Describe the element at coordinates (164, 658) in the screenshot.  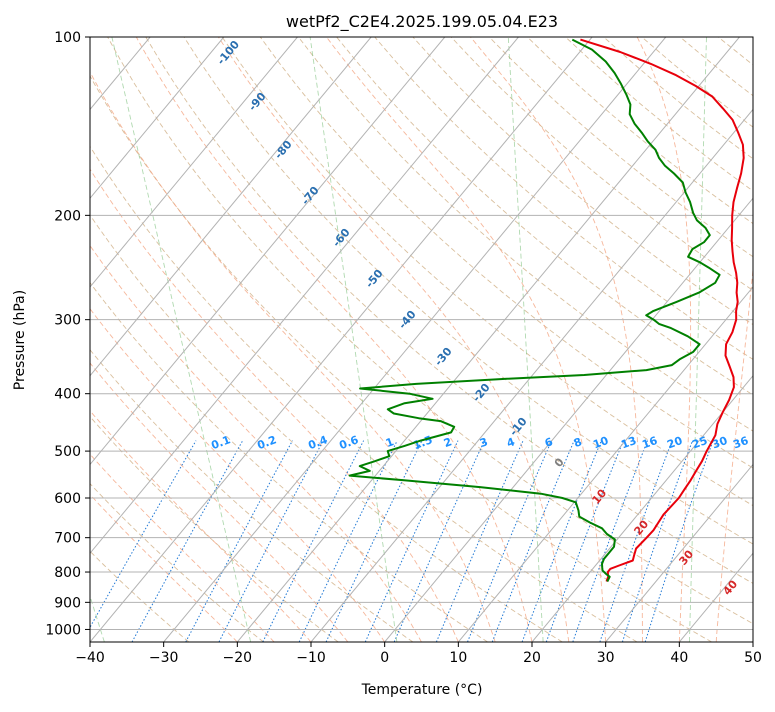
I see `x-tick-label: −30` at that location.